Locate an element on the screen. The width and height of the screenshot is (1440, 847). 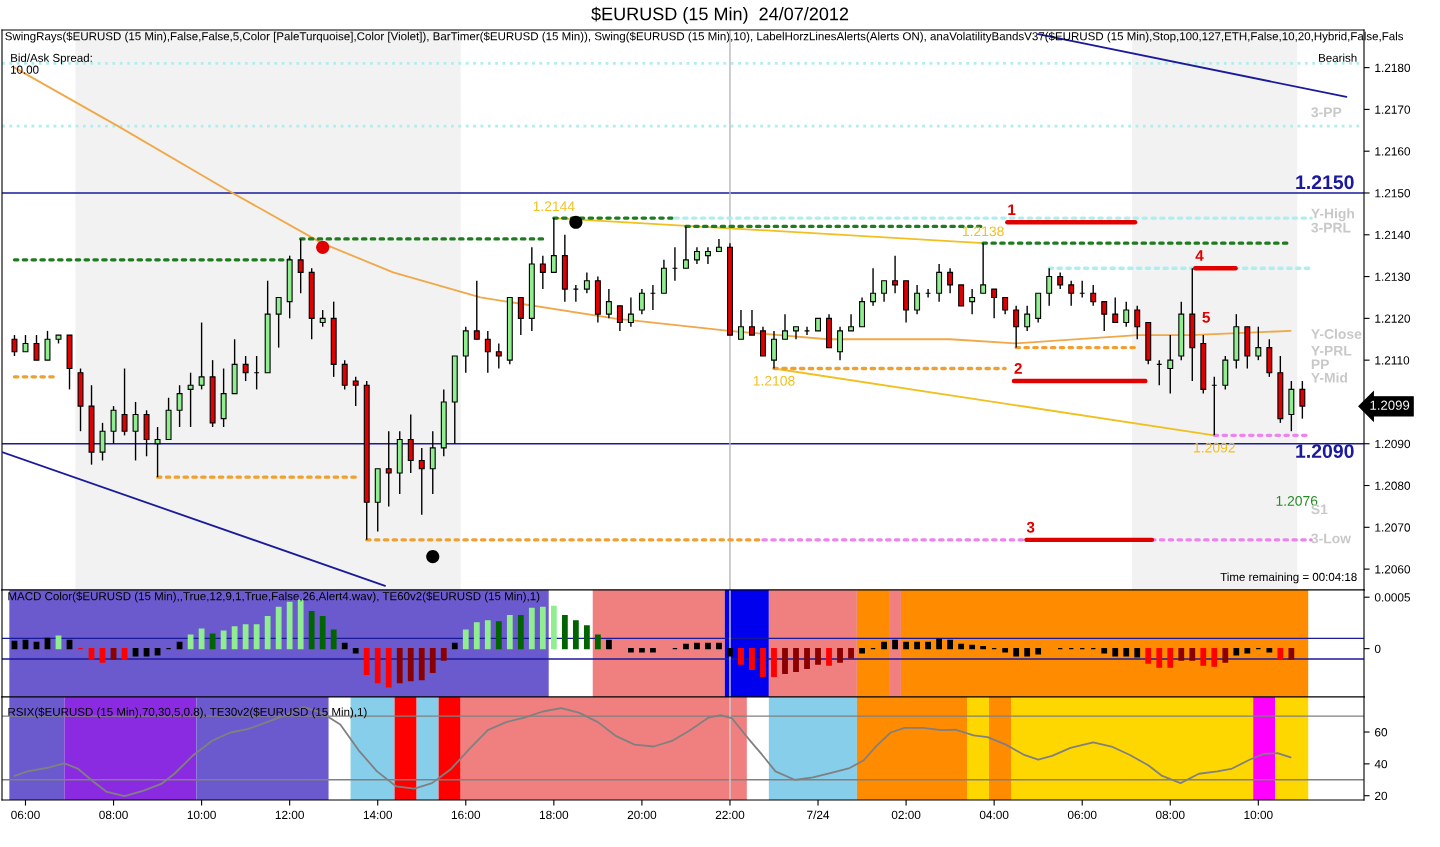
ref-line-label: 1.2150 is located at coordinates (1325, 182).